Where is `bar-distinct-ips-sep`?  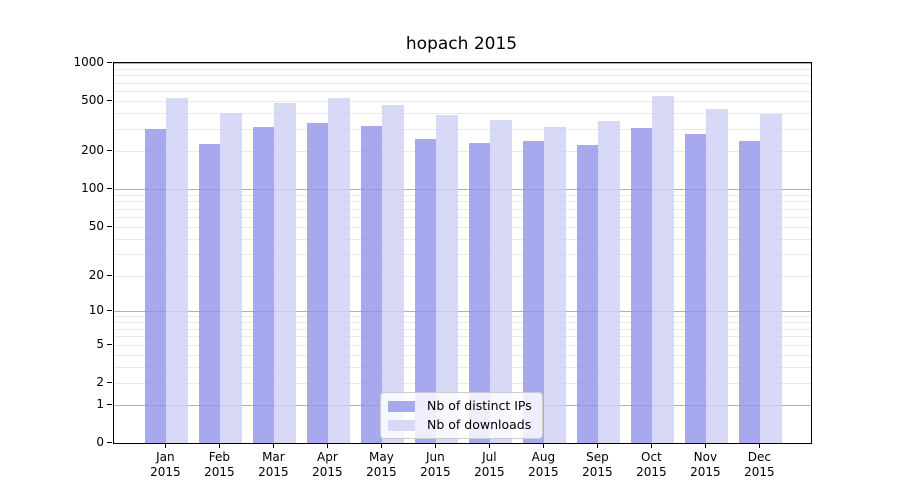
bar-distinct-ips-sep is located at coordinates (587, 294).